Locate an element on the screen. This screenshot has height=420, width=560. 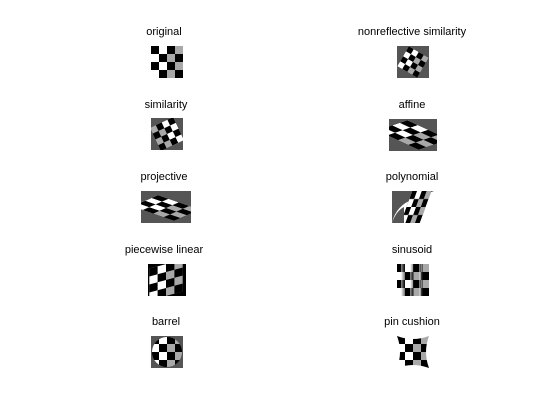
panel-title-pin-cushion: pin cushion is located at coordinates (412, 322).